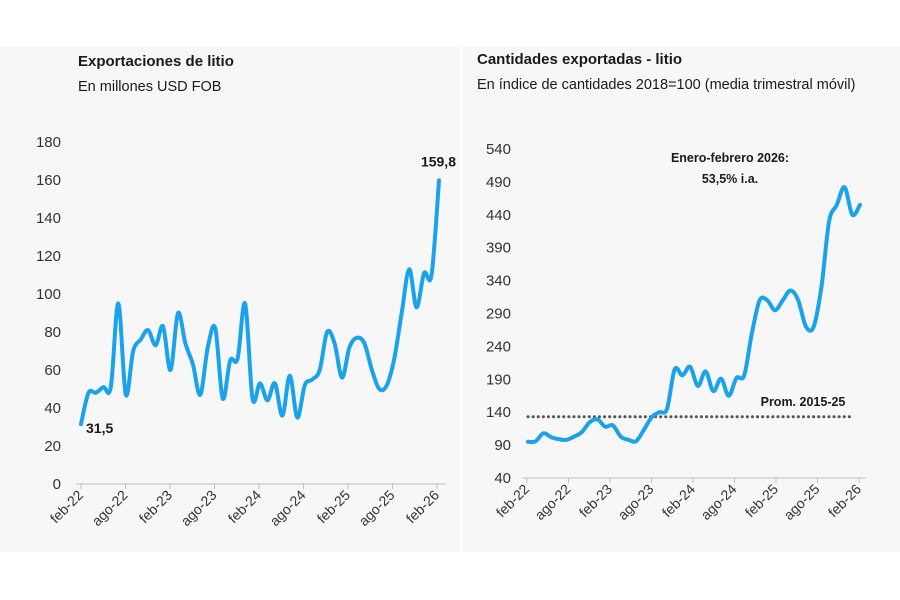 The height and width of the screenshot is (600, 900). I want to click on y-tick-label: 540, so click(498, 149).